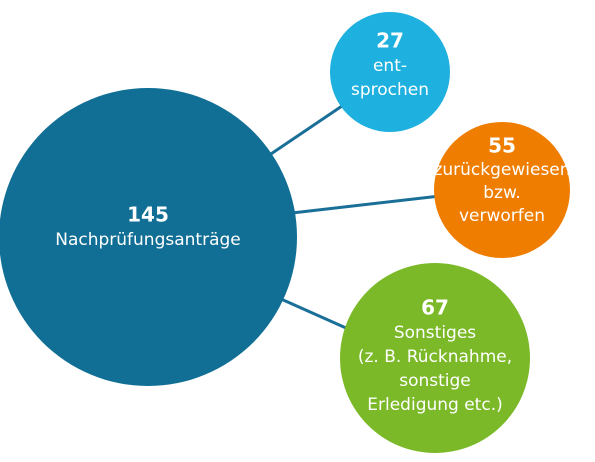 Image resolution: width=595 pixels, height=462 pixels. Describe the element at coordinates (435, 333) in the screenshot. I see `node-label: Sonstiges` at that location.